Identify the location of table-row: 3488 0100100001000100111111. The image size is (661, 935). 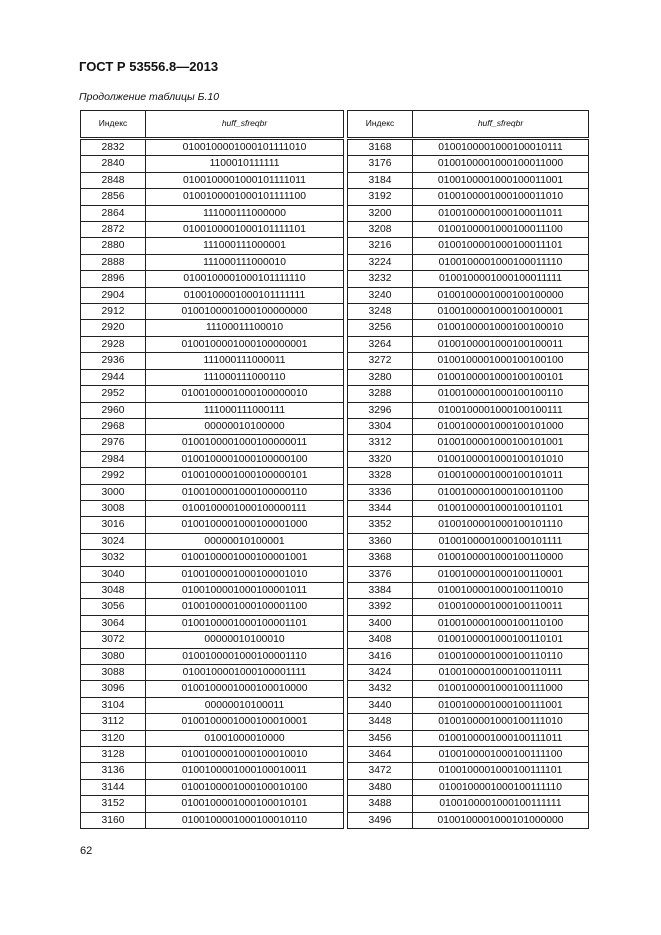
(468, 804).